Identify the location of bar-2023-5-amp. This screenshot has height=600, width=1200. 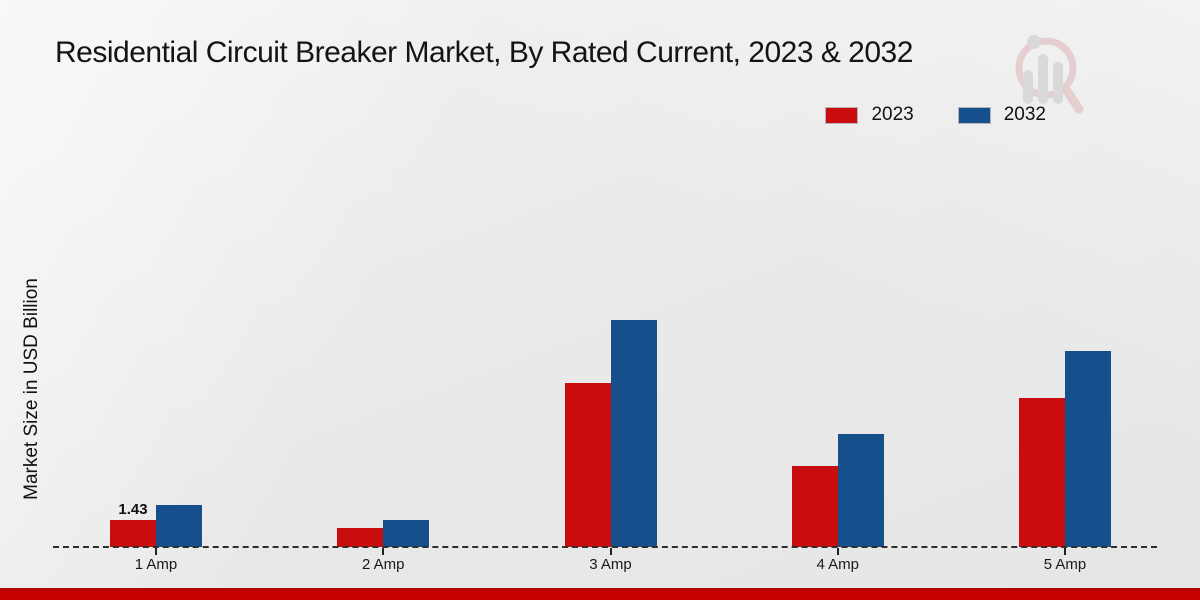
(1042, 472).